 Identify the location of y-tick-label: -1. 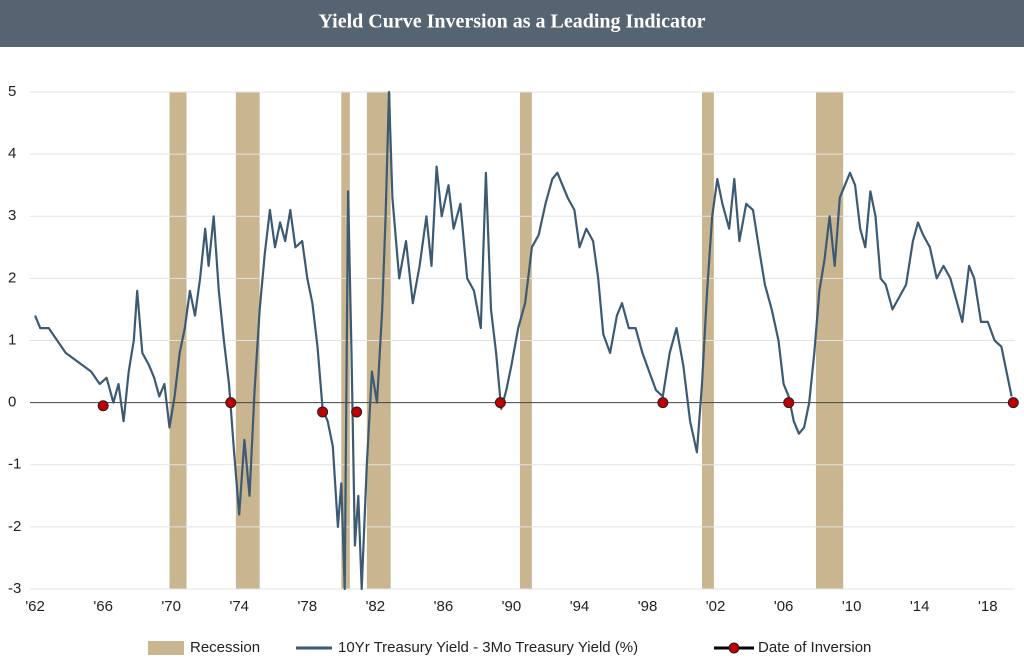
(14, 464).